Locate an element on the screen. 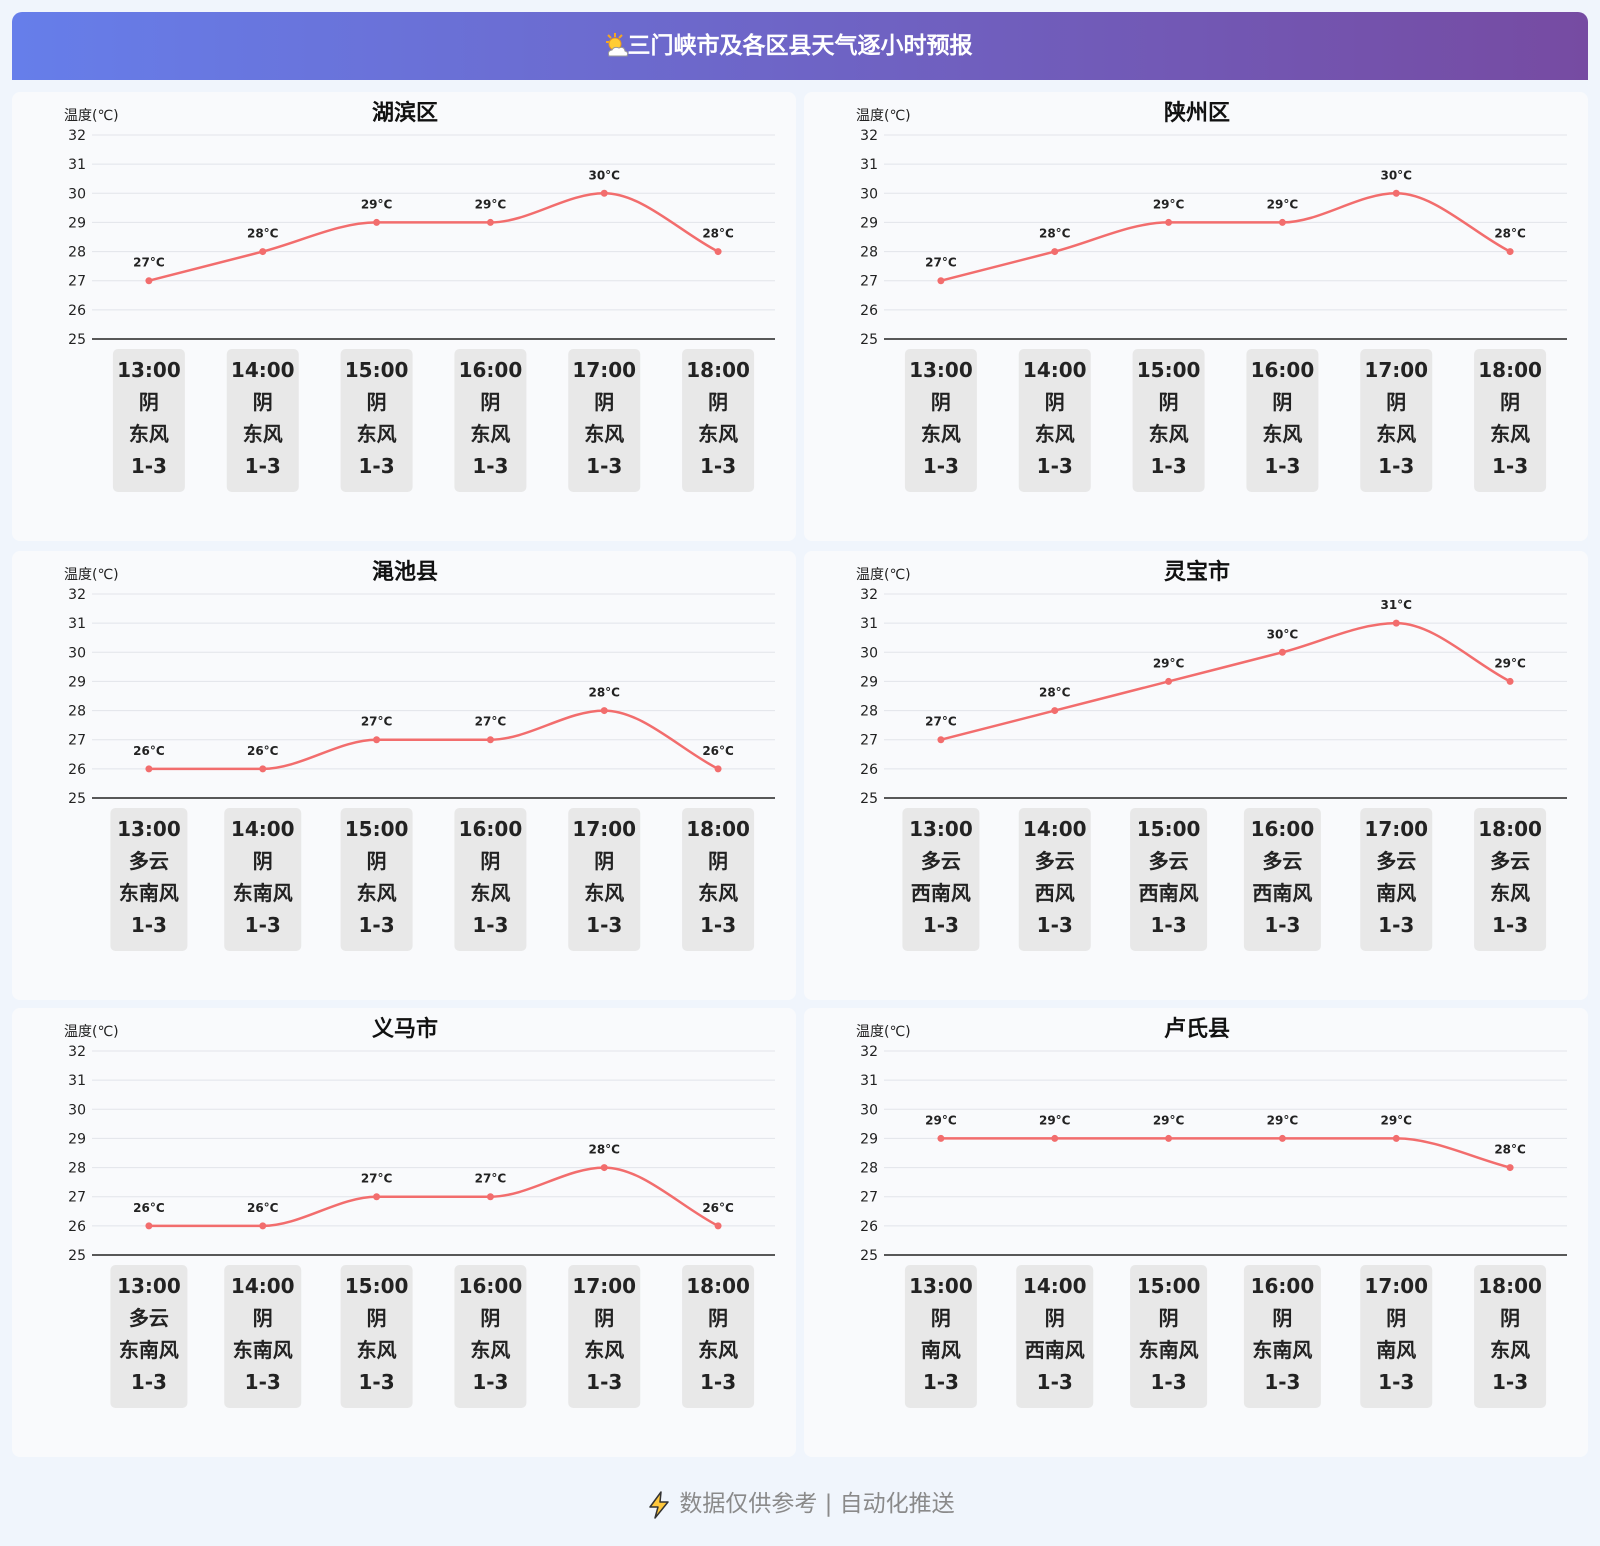  y-tick-label: 29 is located at coordinates (869, 1139).